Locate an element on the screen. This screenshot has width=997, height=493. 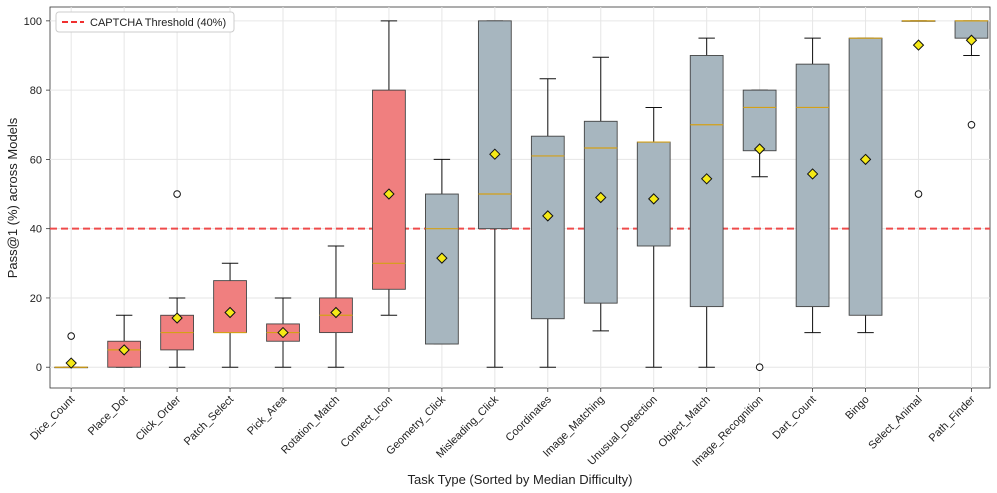
legend-threshold-label: CAPTCHA Threshold (40%) is located at coordinates (158, 23).